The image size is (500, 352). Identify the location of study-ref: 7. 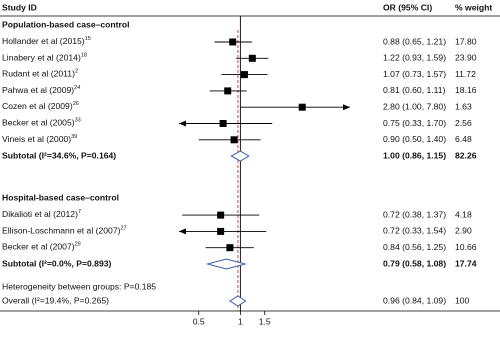
(79, 213).